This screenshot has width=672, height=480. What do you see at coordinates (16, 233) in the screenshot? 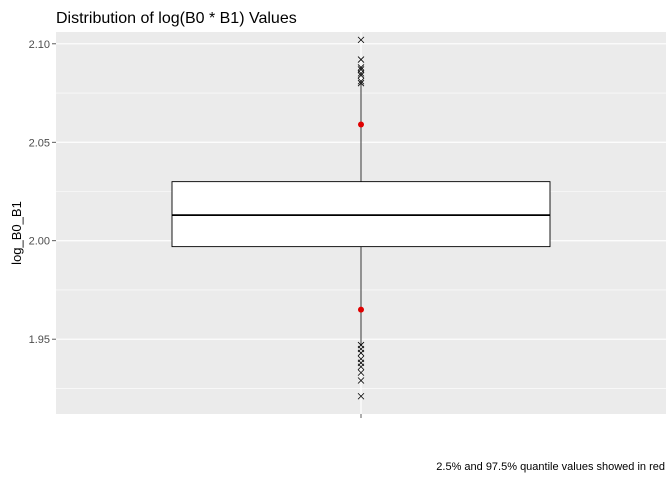
I see `y-axis-label: log_B0_B1` at bounding box center [16, 233].